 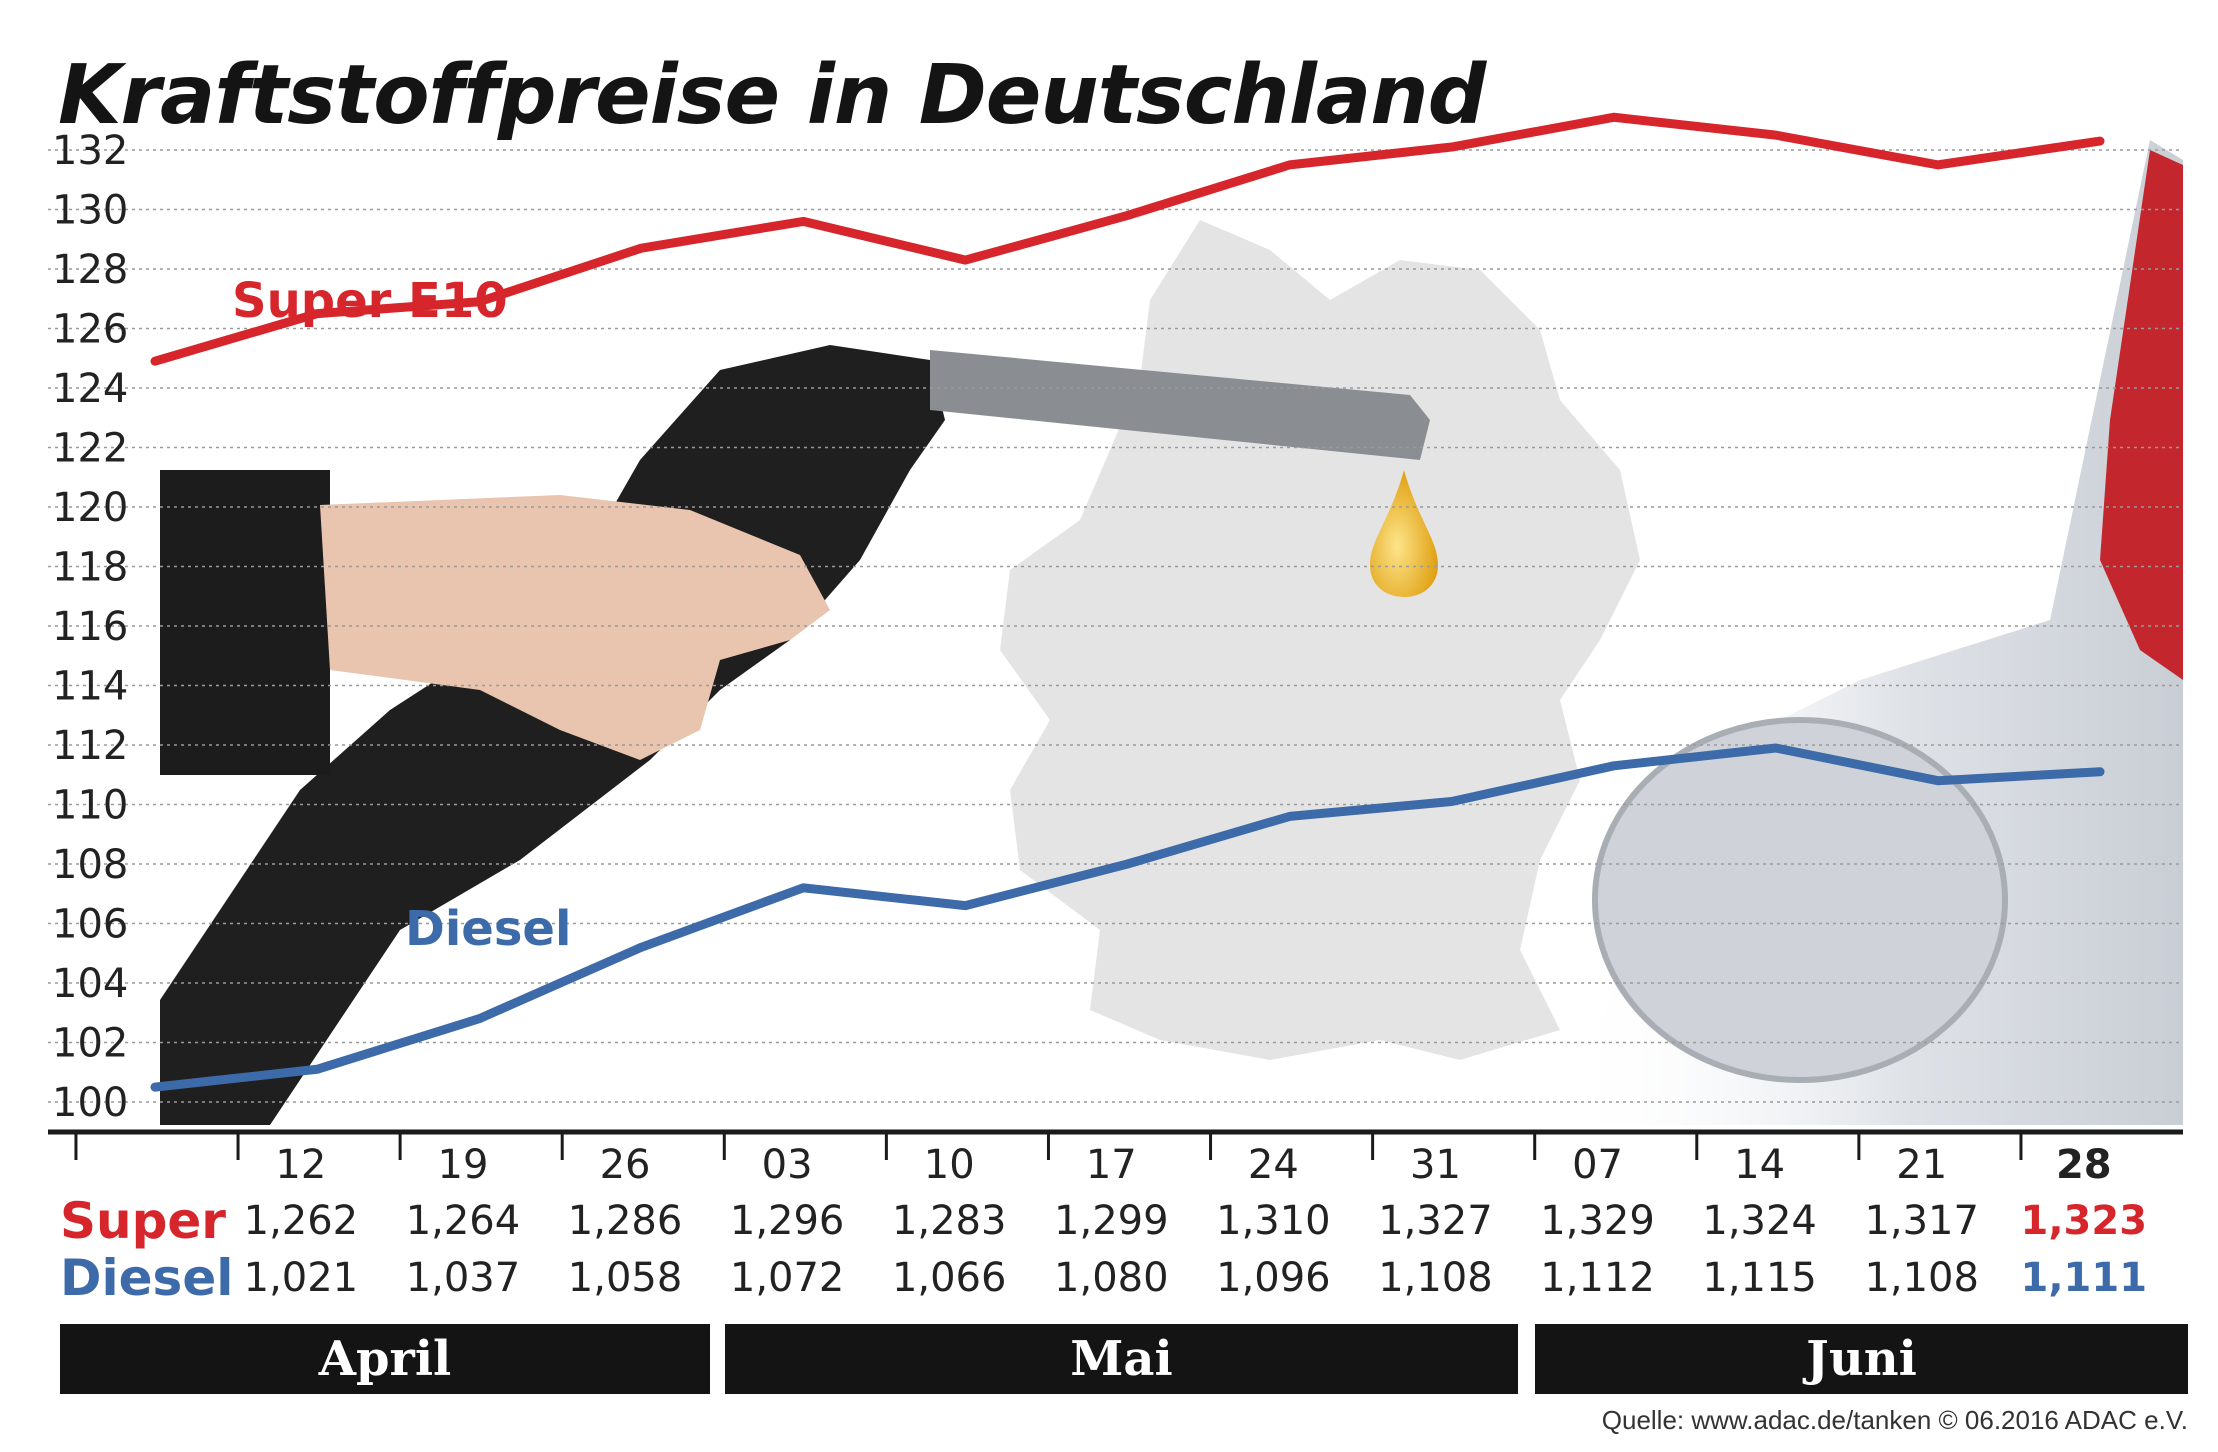 I want to click on x-tick-label: 26, so click(x=625, y=1165).